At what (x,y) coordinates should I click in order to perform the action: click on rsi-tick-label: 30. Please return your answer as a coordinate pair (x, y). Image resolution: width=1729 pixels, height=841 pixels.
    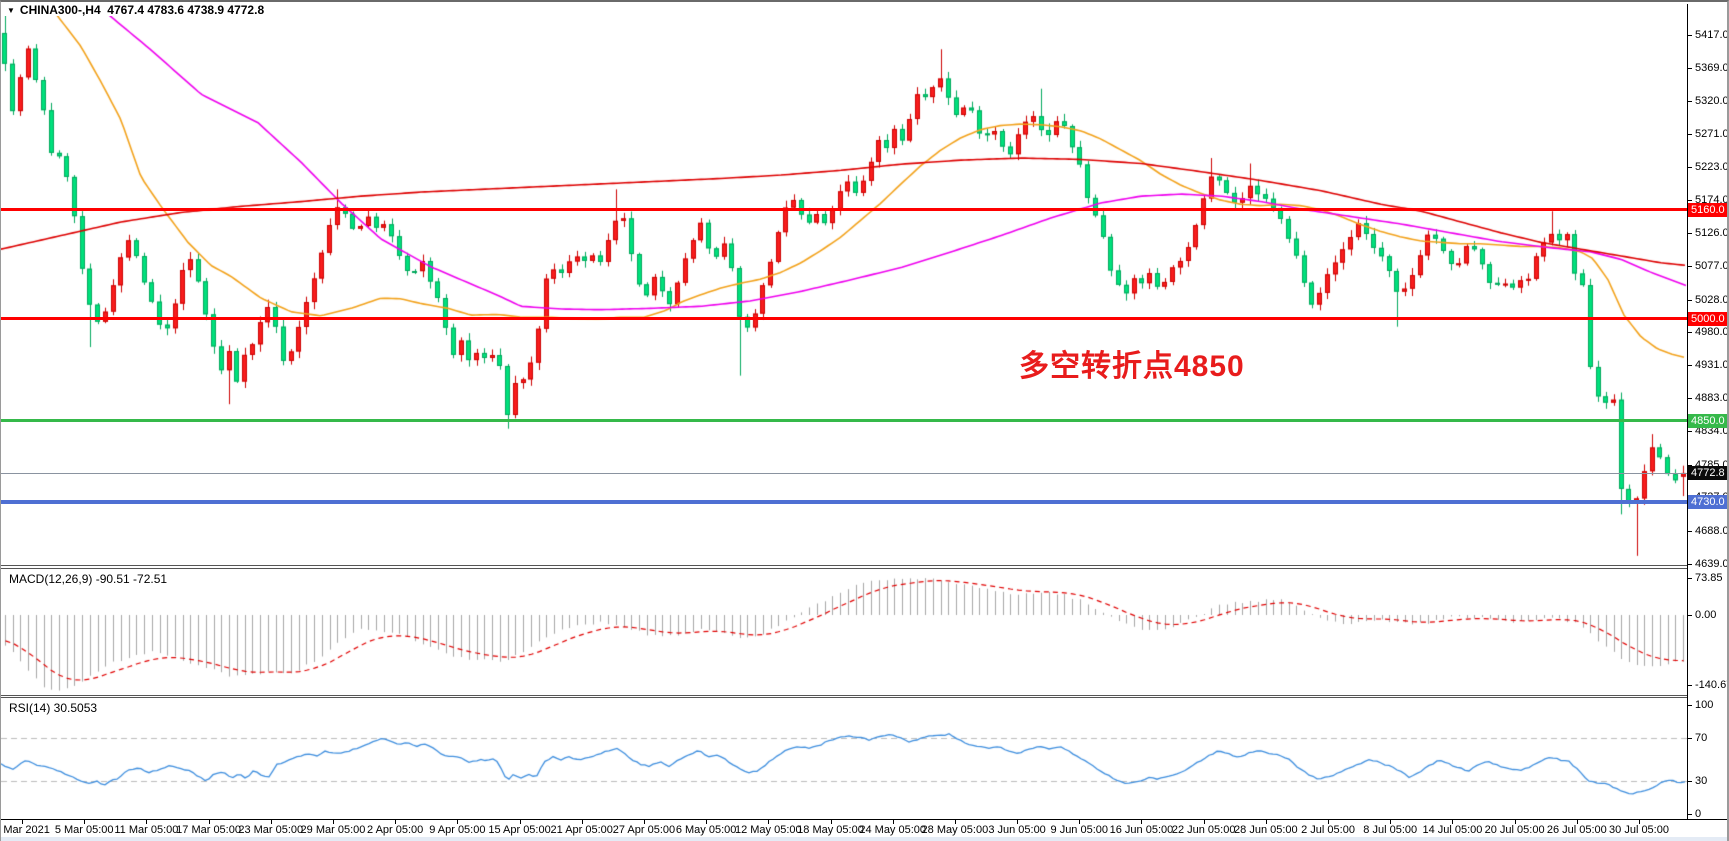
    Looking at the image, I should click on (1701, 781).